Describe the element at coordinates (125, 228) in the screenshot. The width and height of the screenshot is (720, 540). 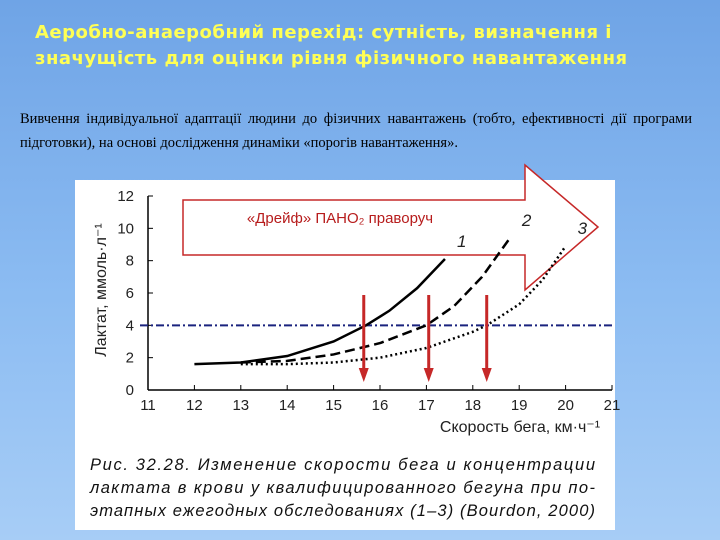
I see `y-tick-label: 10` at that location.